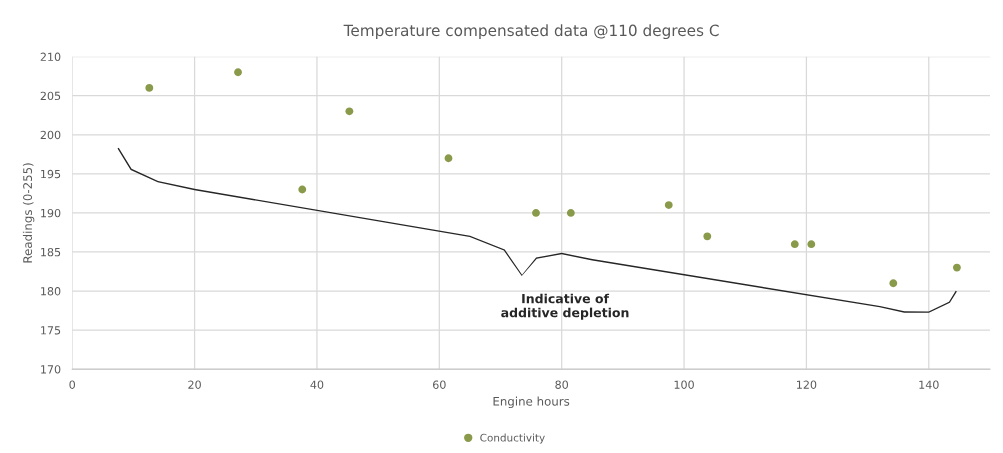 The height and width of the screenshot is (453, 1003). Describe the element at coordinates (28, 213) in the screenshot. I see `y-axis-title: Readings (0-255)` at that location.